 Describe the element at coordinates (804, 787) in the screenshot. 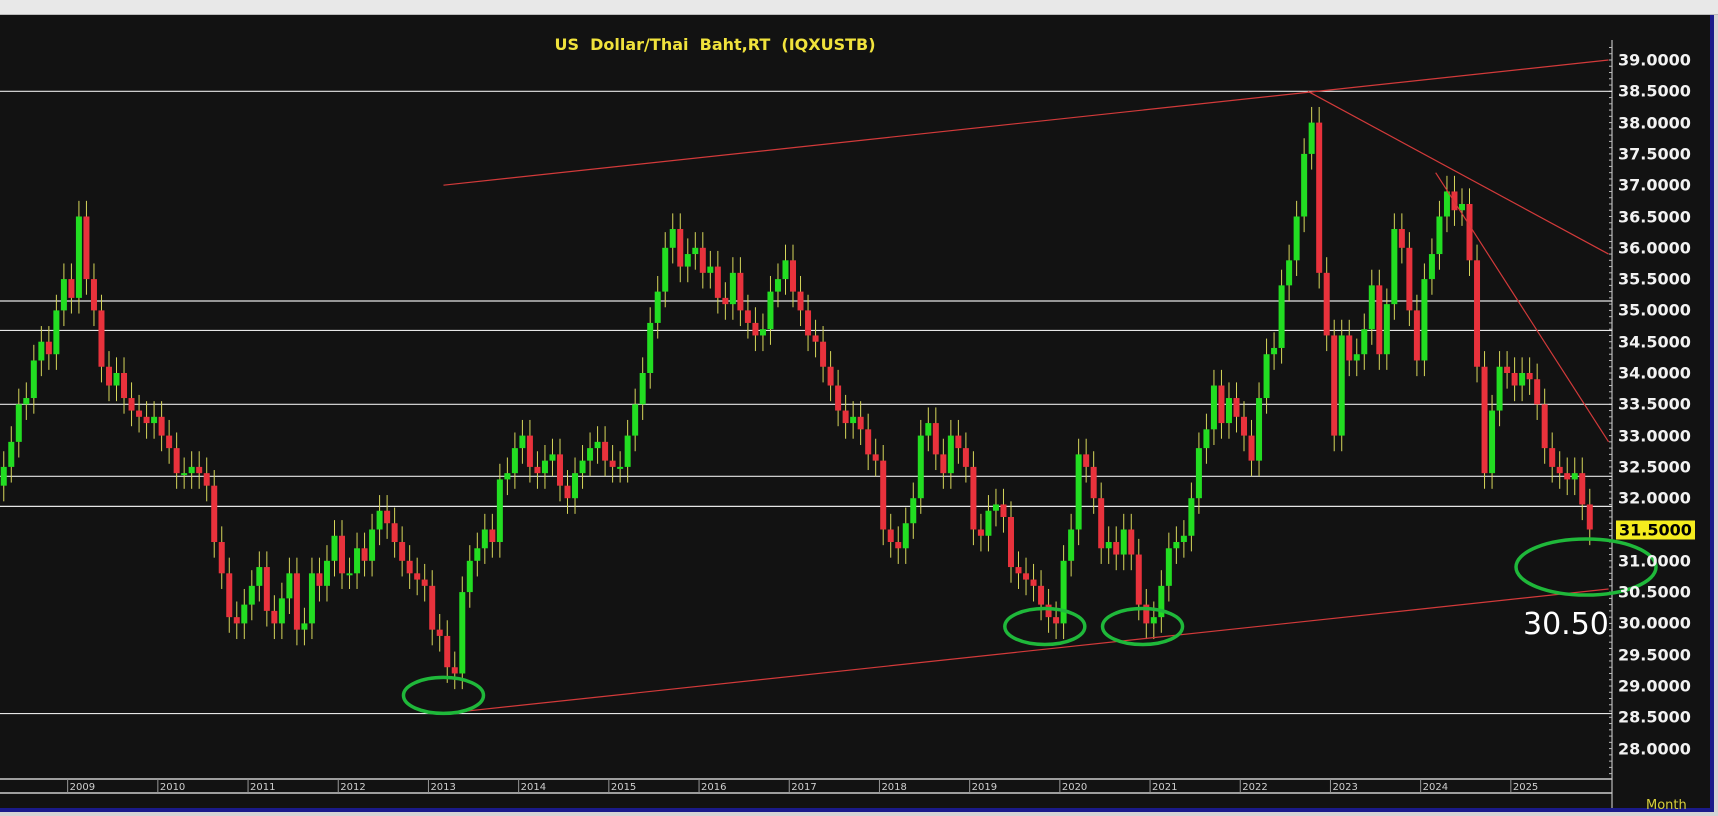

I see `date-tick-label: 2017` at that location.